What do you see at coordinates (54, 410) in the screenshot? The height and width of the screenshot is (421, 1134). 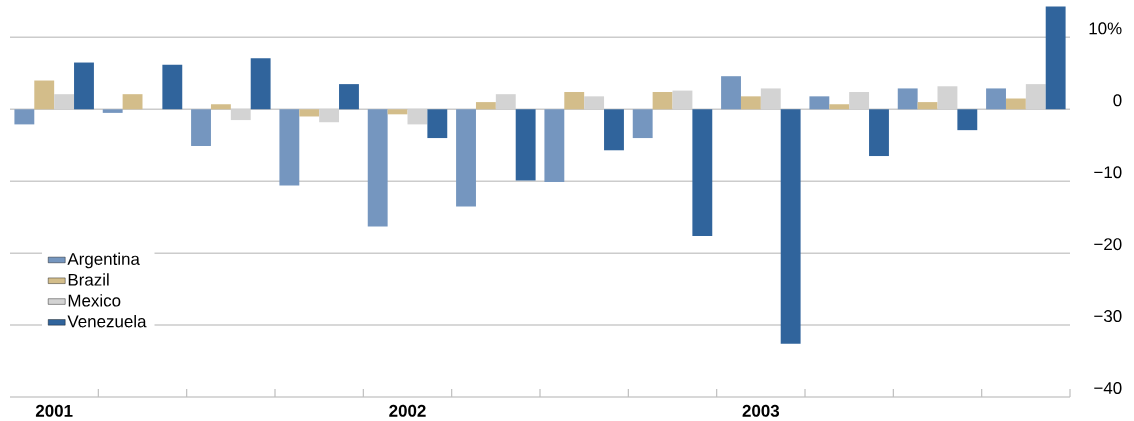 I see `x-tick-label: 2001` at bounding box center [54, 410].